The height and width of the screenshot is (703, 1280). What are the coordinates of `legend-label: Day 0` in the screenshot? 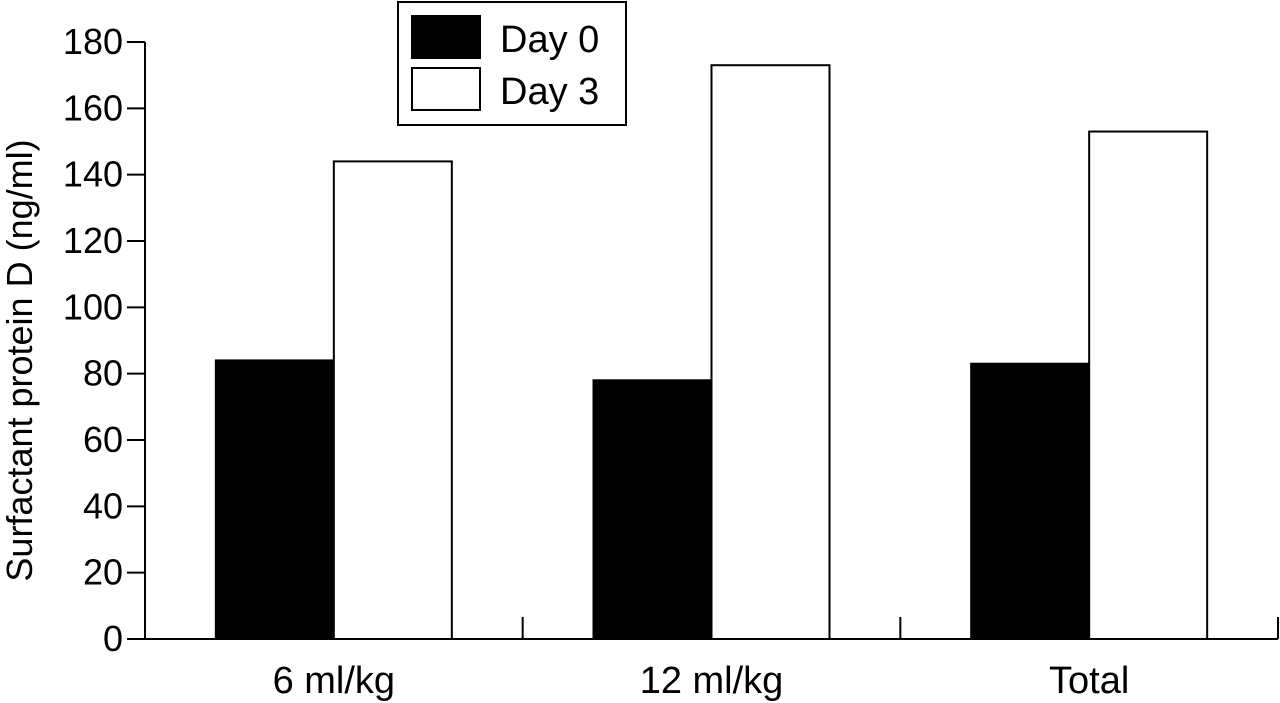 It's located at (549, 40).